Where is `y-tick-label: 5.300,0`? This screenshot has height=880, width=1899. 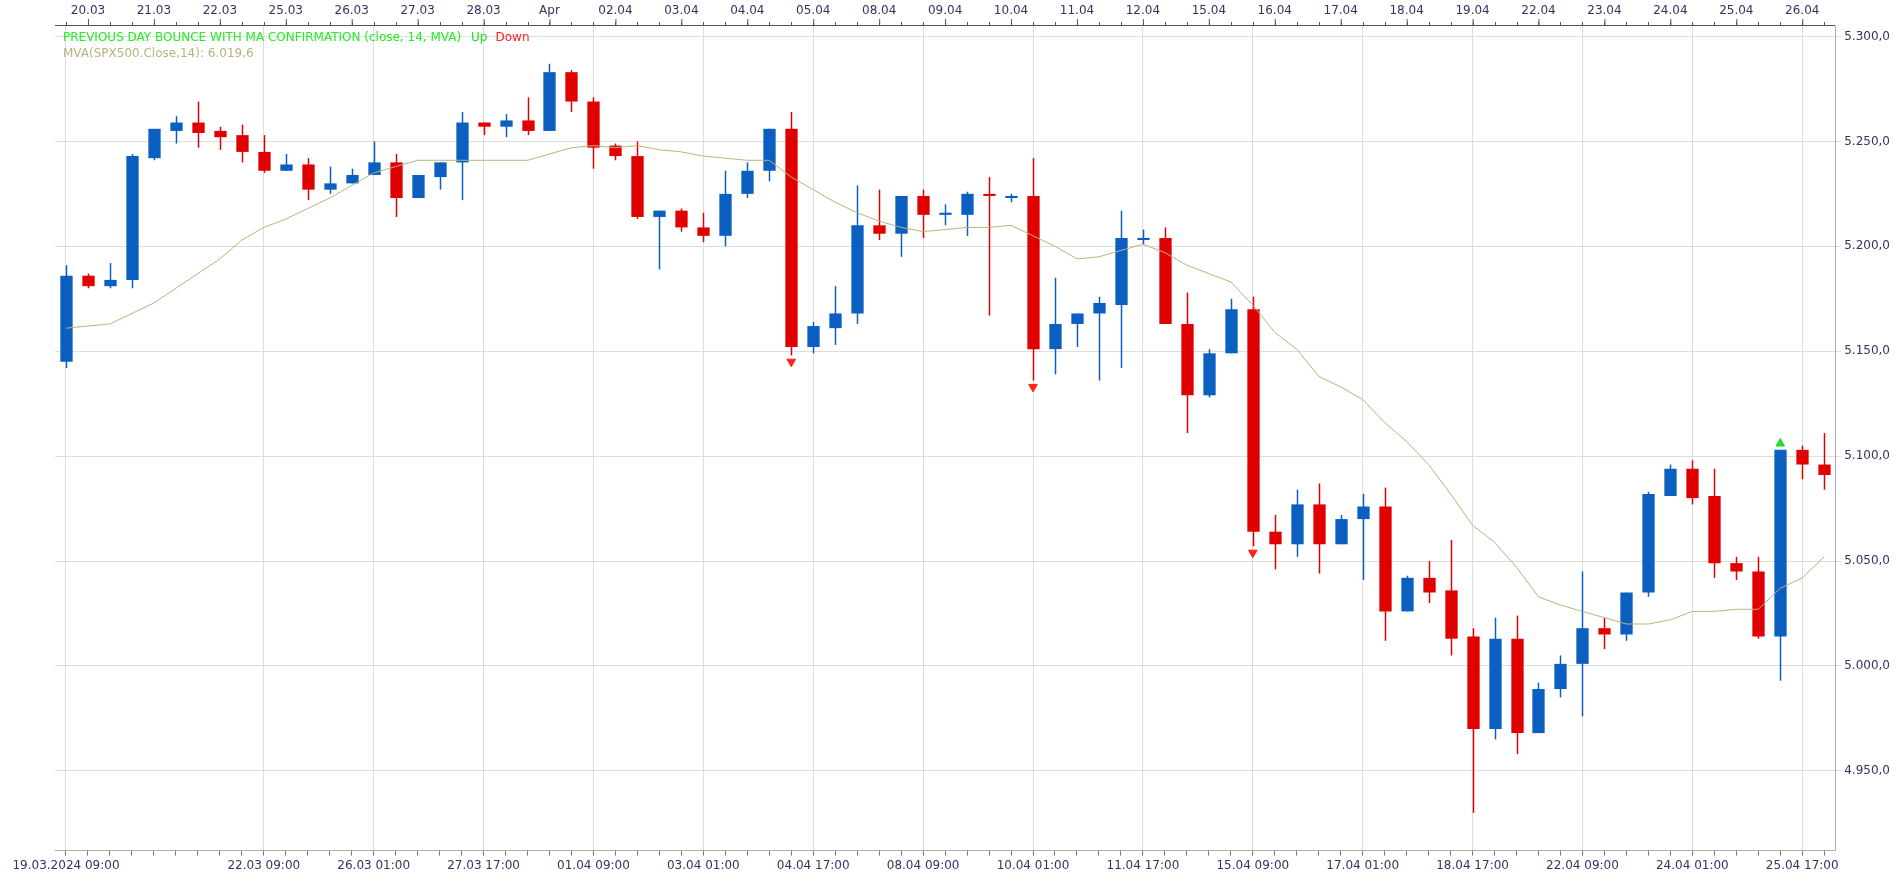 y-tick-label: 5.300,0 is located at coordinates (1867, 35).